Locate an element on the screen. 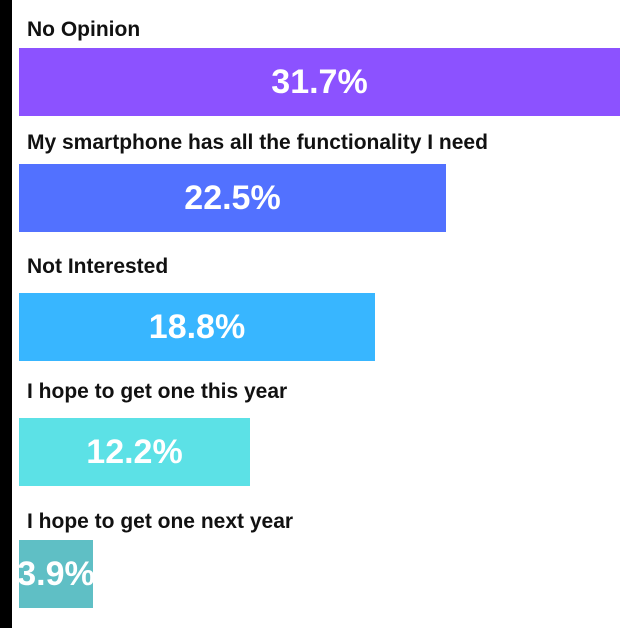  category-label: I hope to get one next year is located at coordinates (160, 521).